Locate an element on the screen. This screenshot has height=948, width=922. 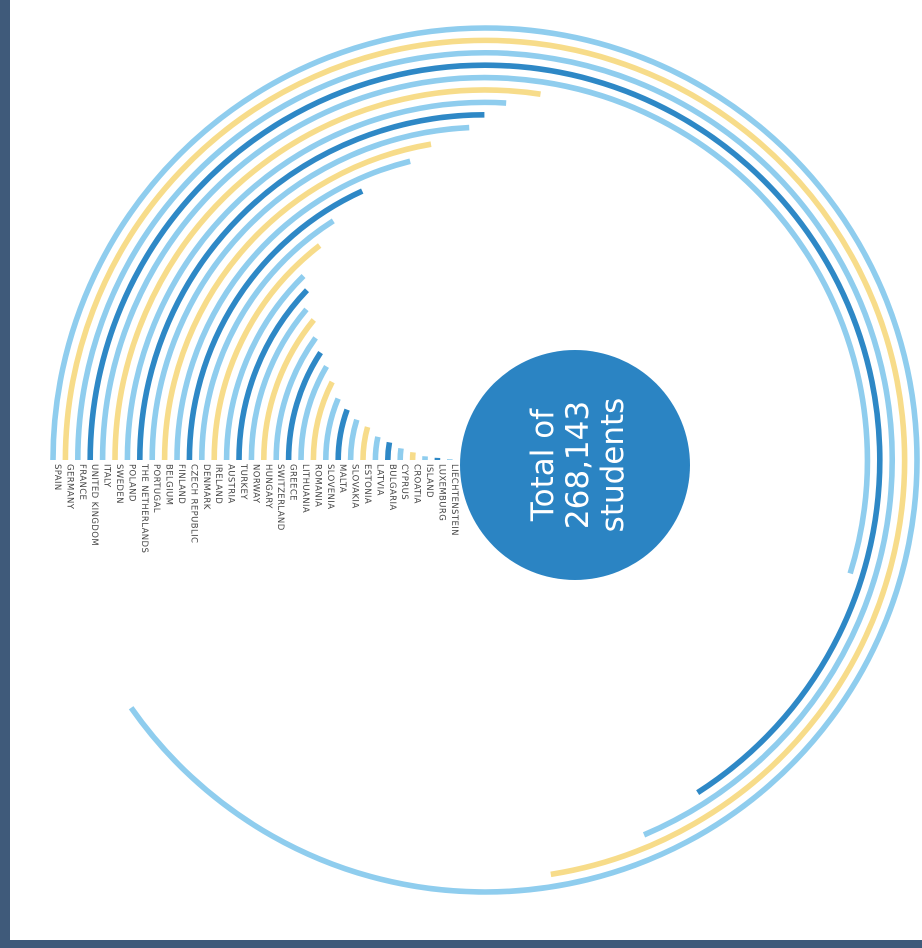
arc-switzerland is located at coordinates (295, 398).